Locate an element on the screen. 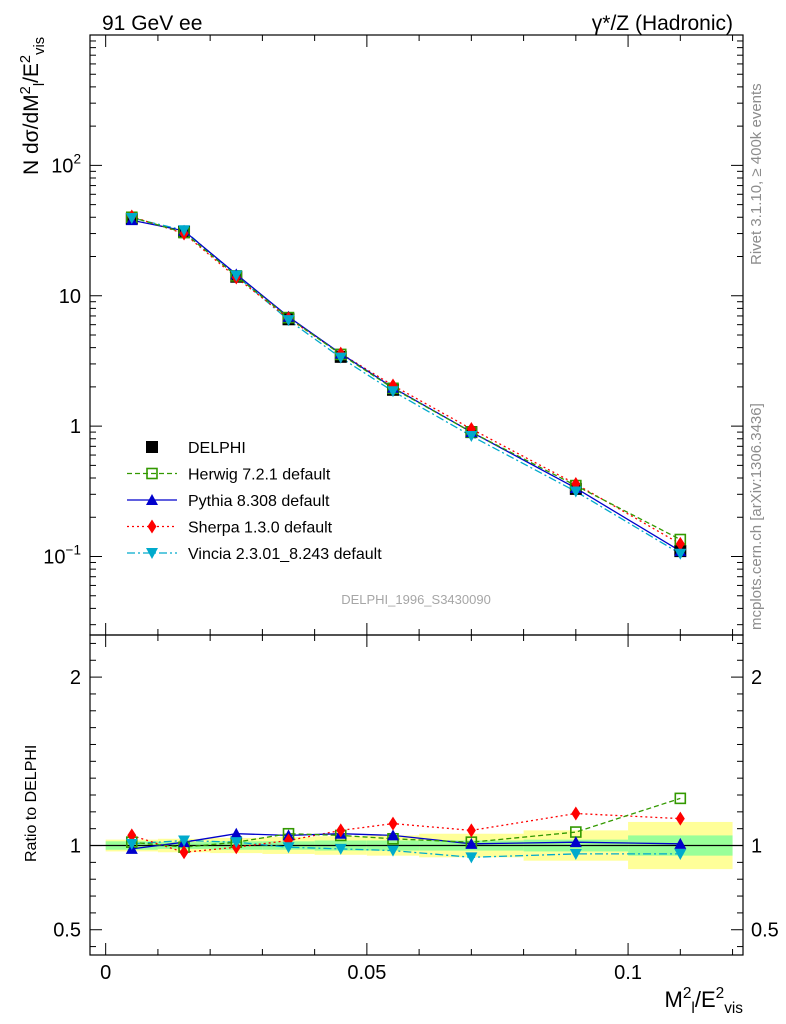  ratio-series-group is located at coordinates (406, 828).